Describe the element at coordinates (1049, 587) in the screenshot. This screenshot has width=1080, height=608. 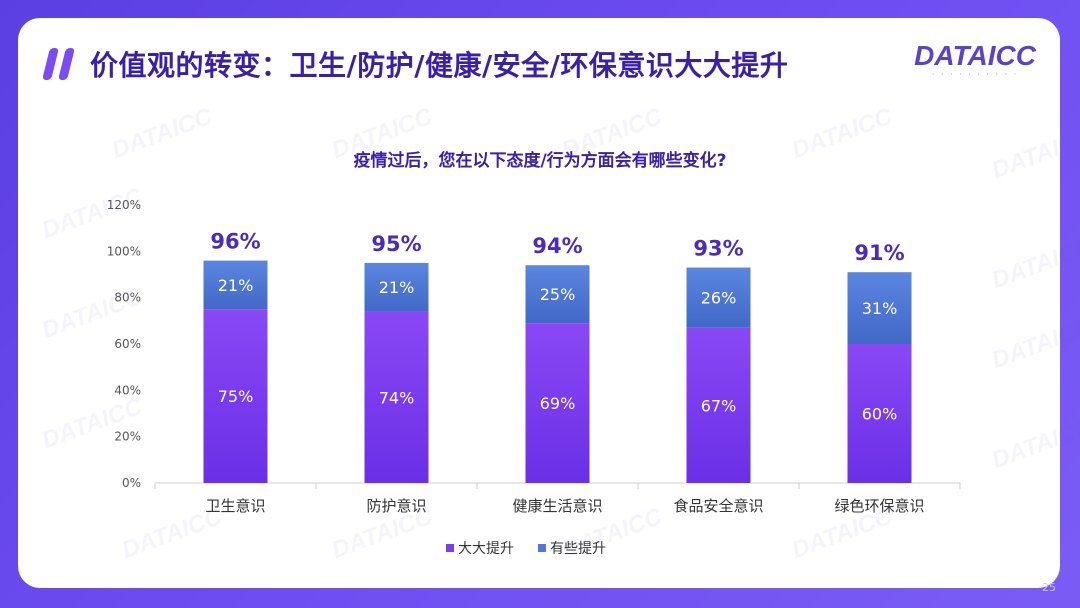
I see `page-number: 25` at that location.